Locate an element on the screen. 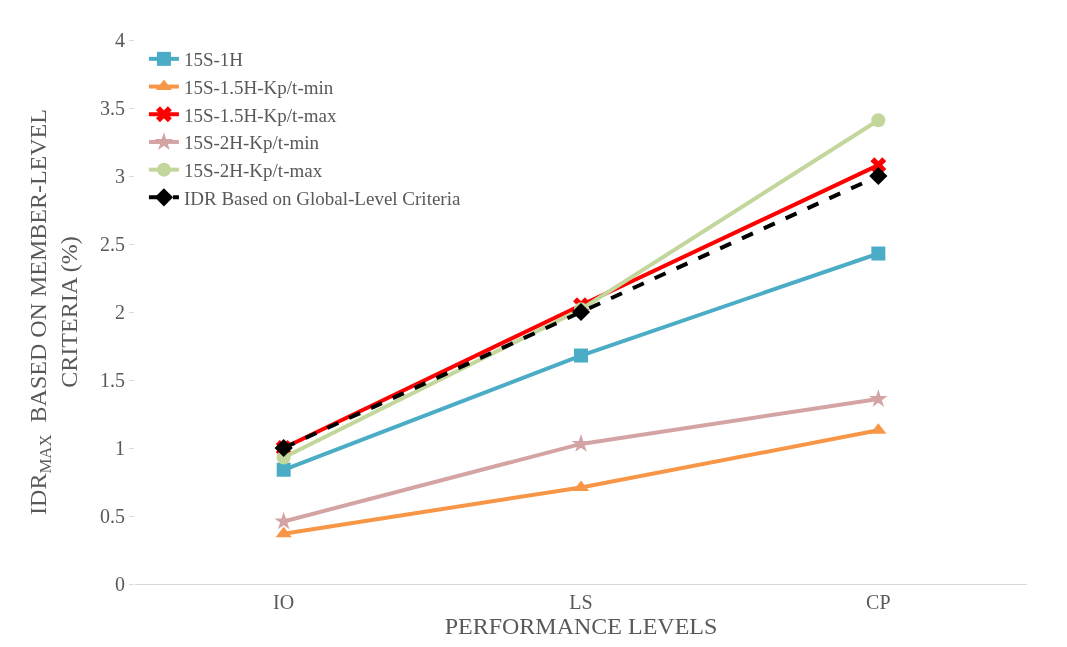  legend-label: IDR Based on Global-Level Criteria is located at coordinates (322, 198).